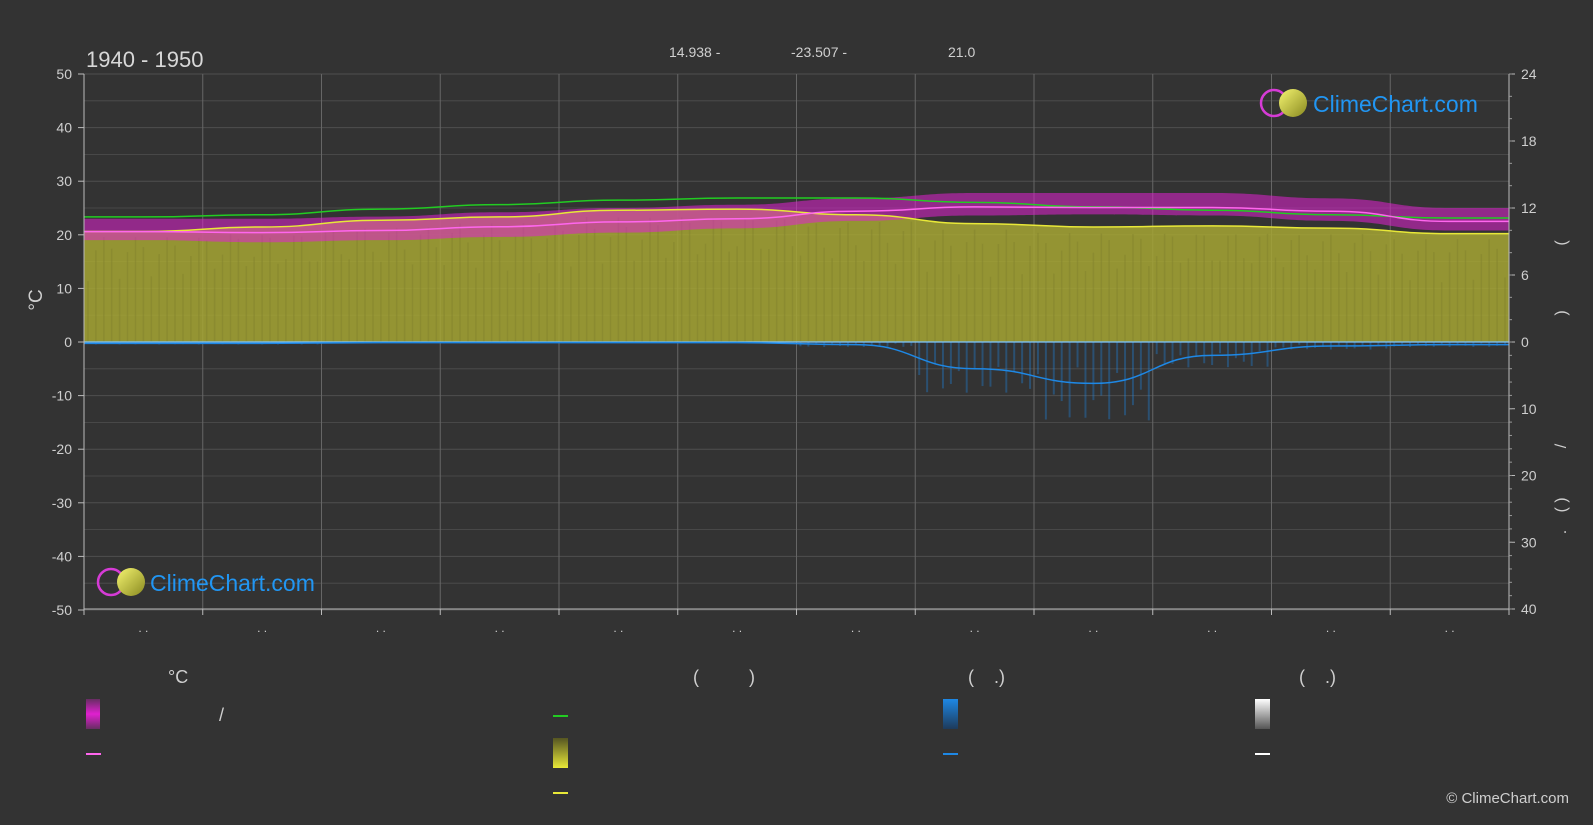 The image size is (1593, 825). I want to click on y2-hours-tick-label: 0, so click(1525, 342).